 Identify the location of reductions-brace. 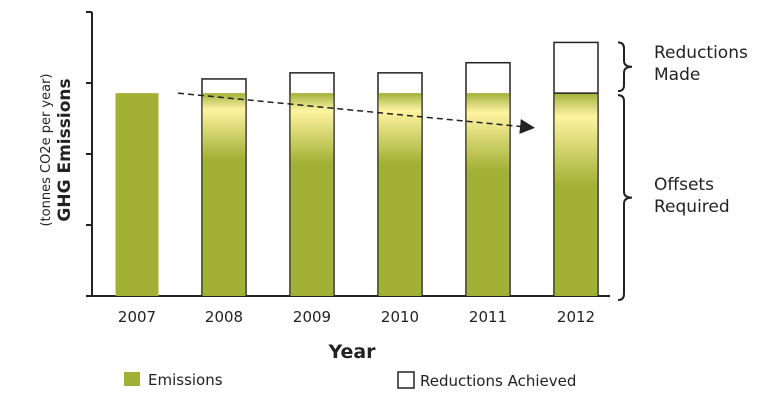
(625, 67).